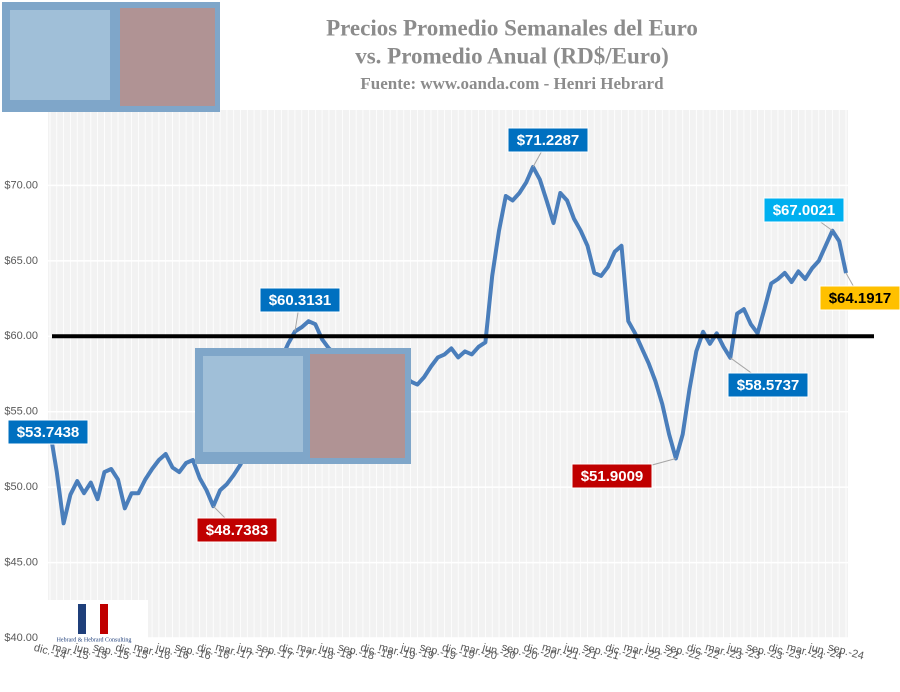 The width and height of the screenshot is (900, 692). What do you see at coordinates (512, 55) in the screenshot?
I see `chart-subtitle: vs. Promedio Anual (RD$/Euro)` at bounding box center [512, 55].